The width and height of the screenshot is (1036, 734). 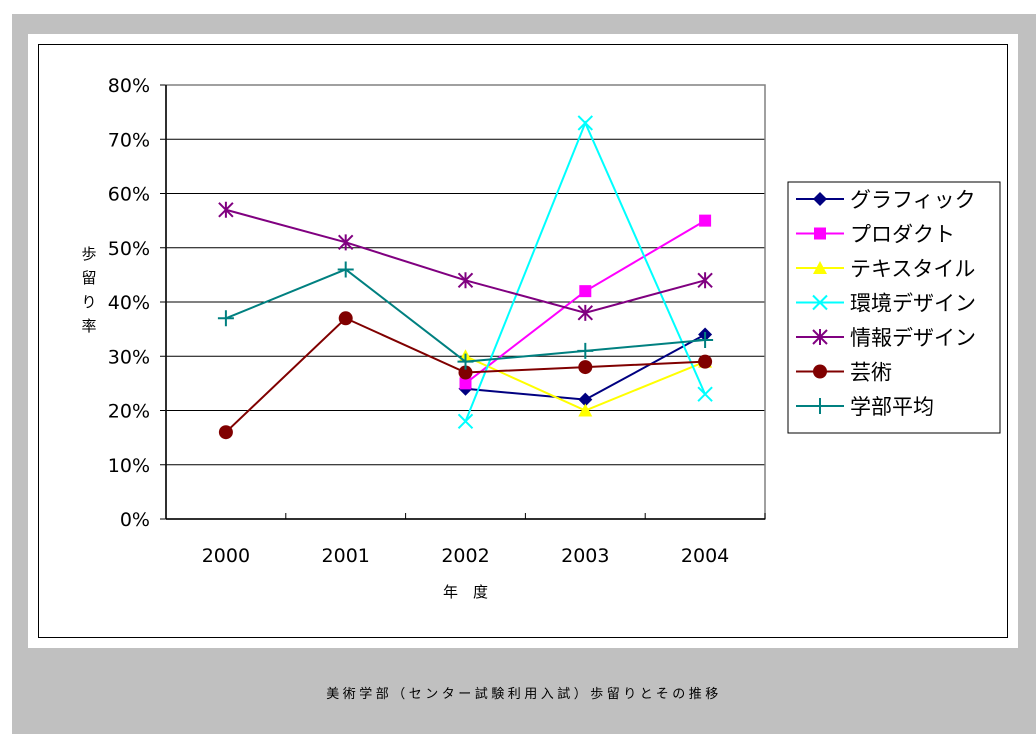 I want to click on chart-caption: 美術学部（センター試験利用入試）歩留りとその推移, so click(x=524, y=694).